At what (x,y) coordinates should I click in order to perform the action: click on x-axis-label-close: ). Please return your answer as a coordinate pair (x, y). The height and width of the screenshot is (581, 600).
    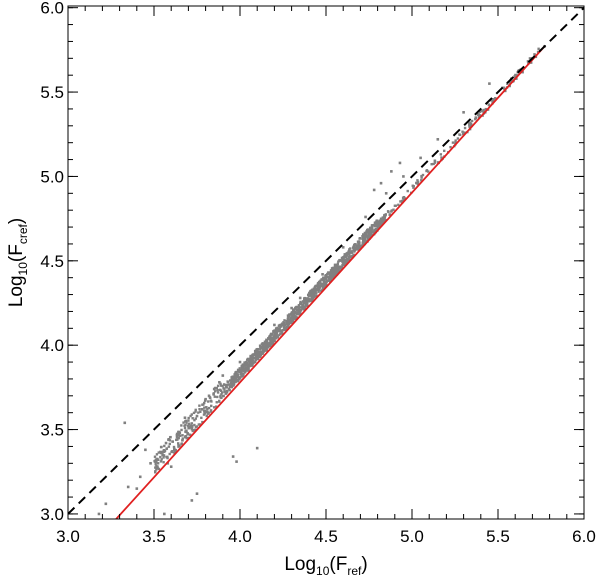
    Looking at the image, I should click on (364, 564).